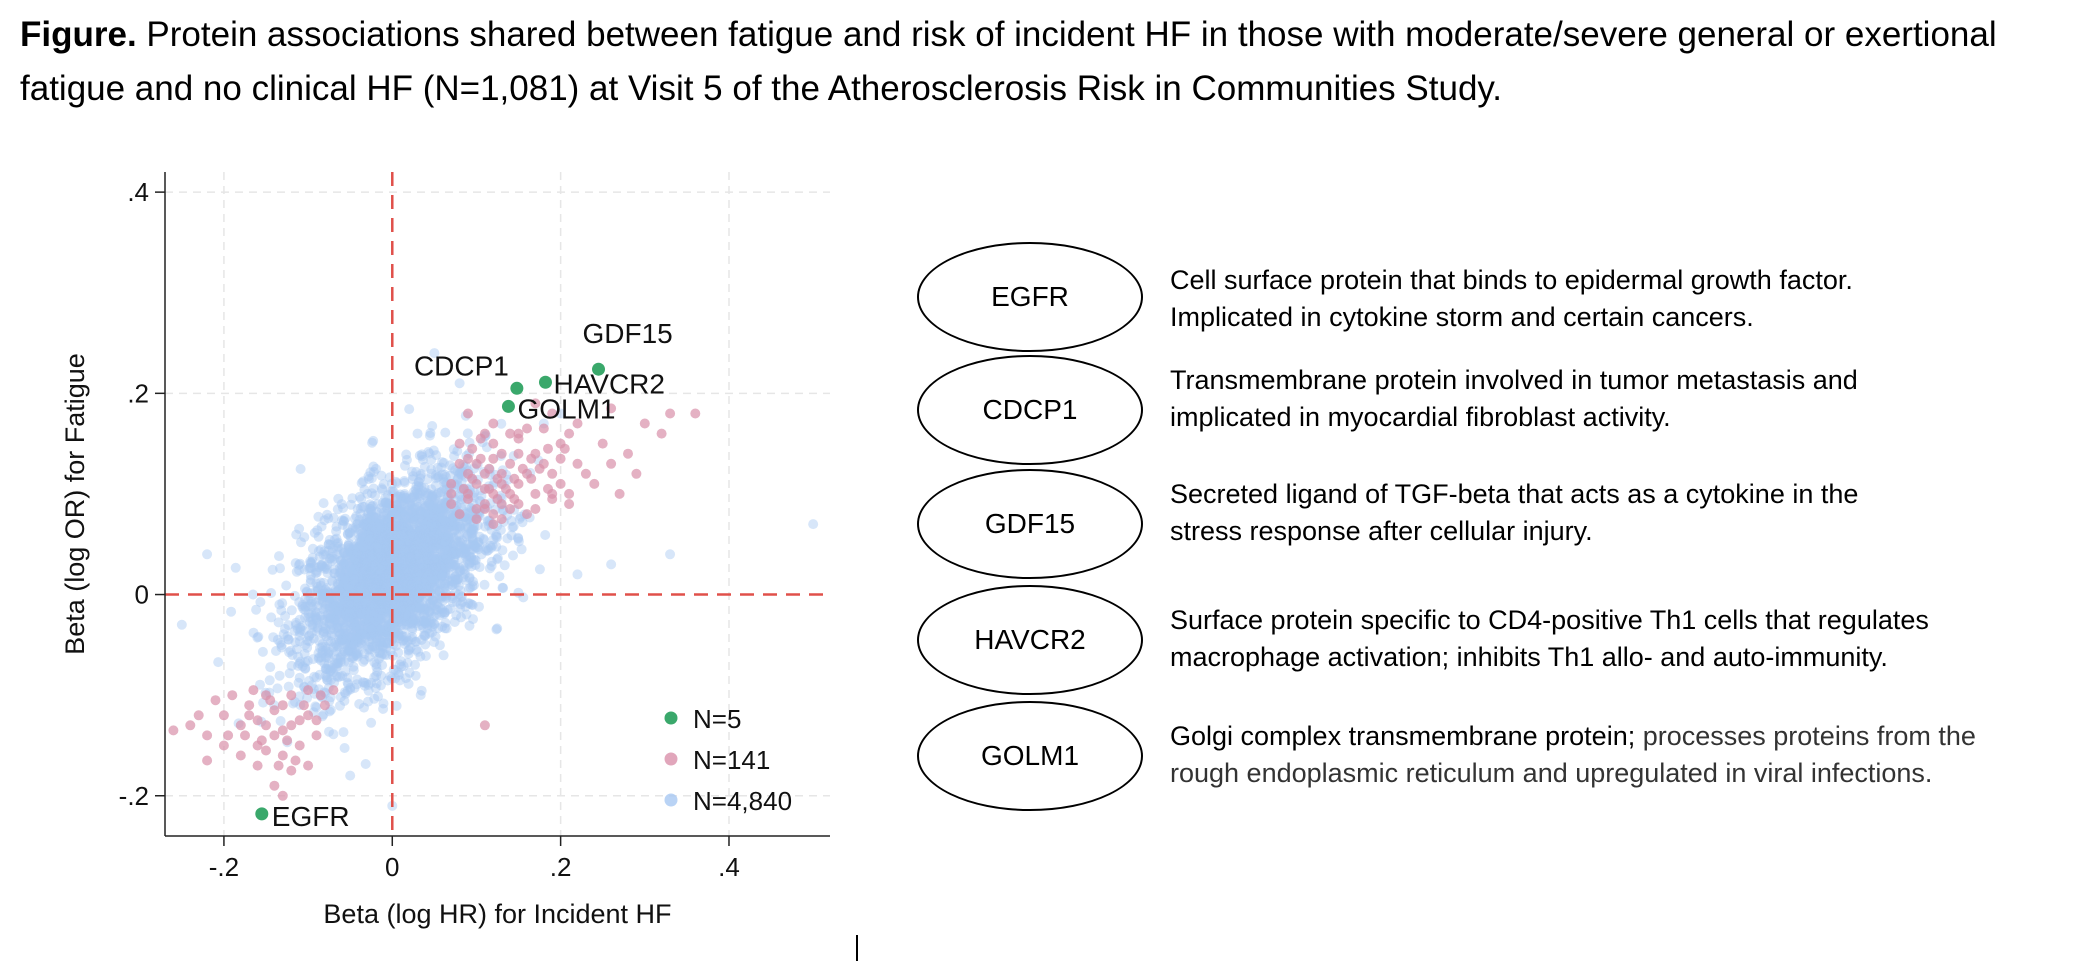  Describe the element at coordinates (561, 867) in the screenshot. I see `x-tick-label: .2` at that location.